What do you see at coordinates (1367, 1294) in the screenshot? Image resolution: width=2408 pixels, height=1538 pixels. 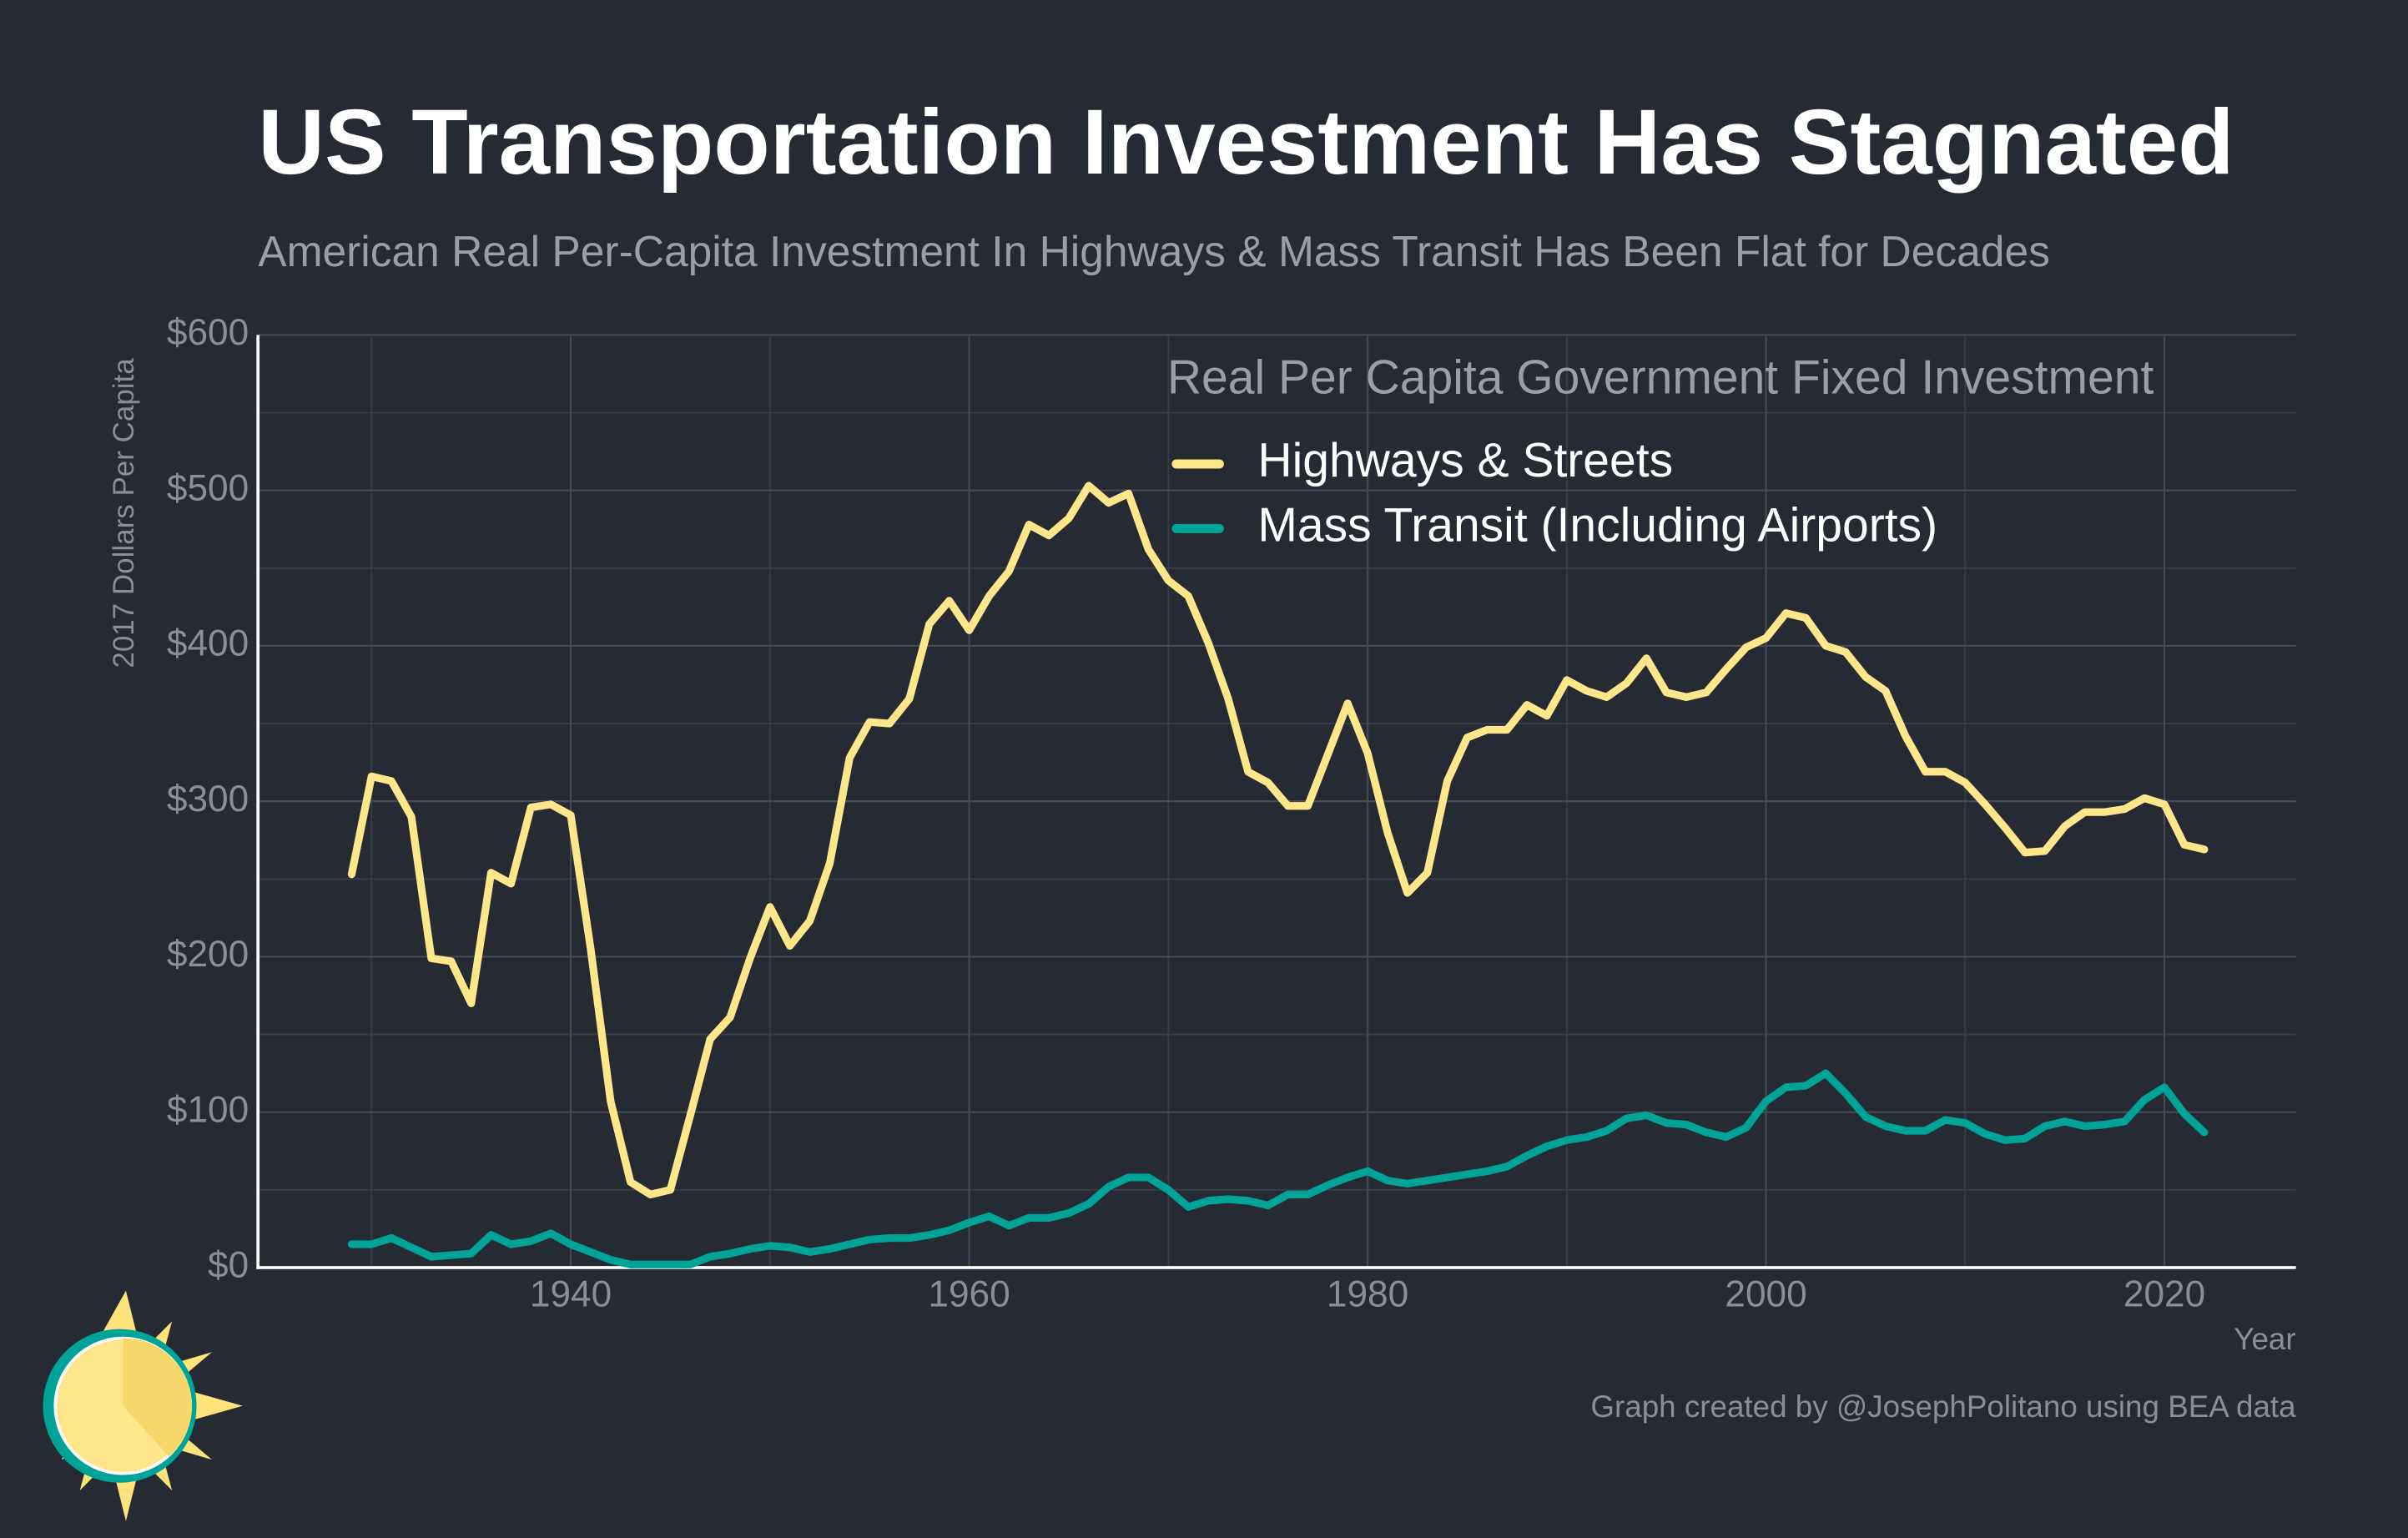 I see `x-tick-label: 1980` at bounding box center [1367, 1294].